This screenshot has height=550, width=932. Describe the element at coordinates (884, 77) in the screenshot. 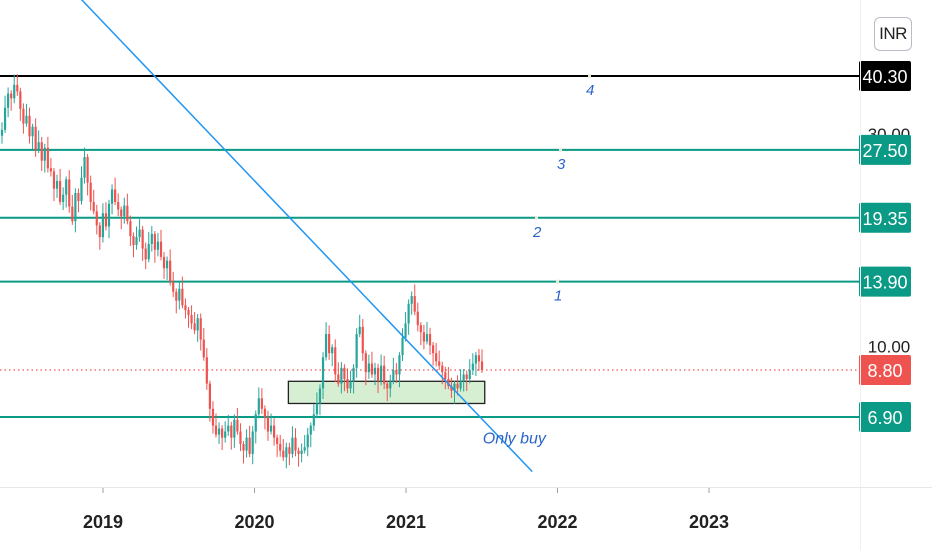

I see `price-badge-label: 40.30` at that location.